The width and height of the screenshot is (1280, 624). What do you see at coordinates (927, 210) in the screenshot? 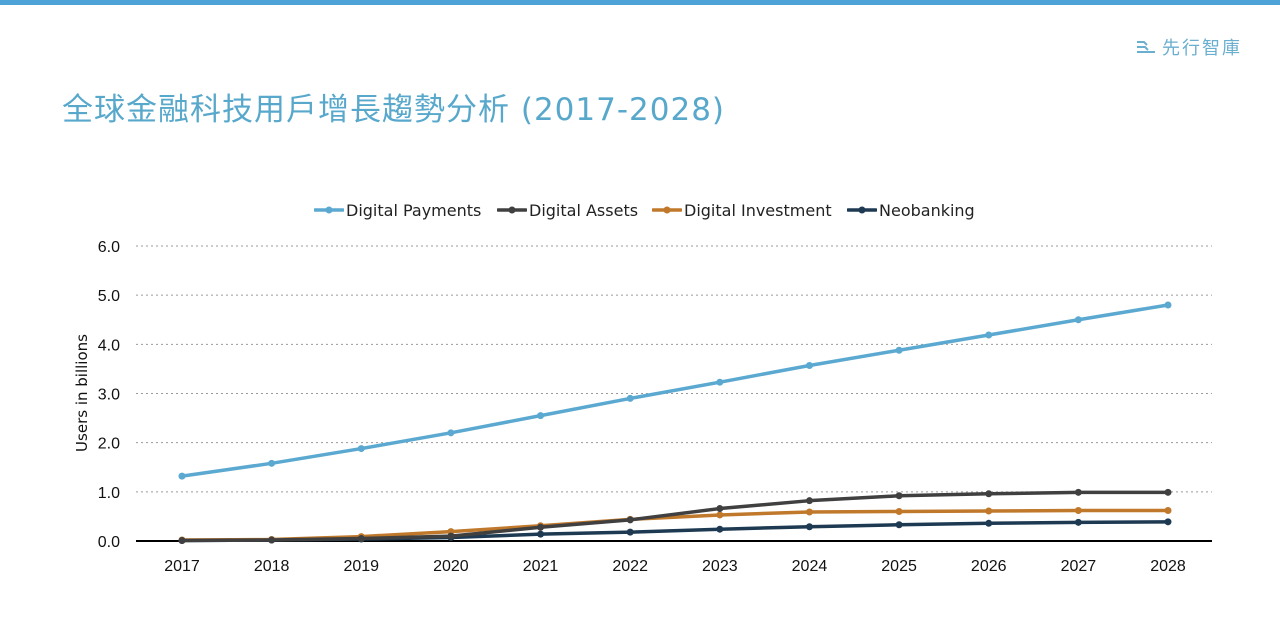
I see `legend-label: Neobanking` at bounding box center [927, 210].